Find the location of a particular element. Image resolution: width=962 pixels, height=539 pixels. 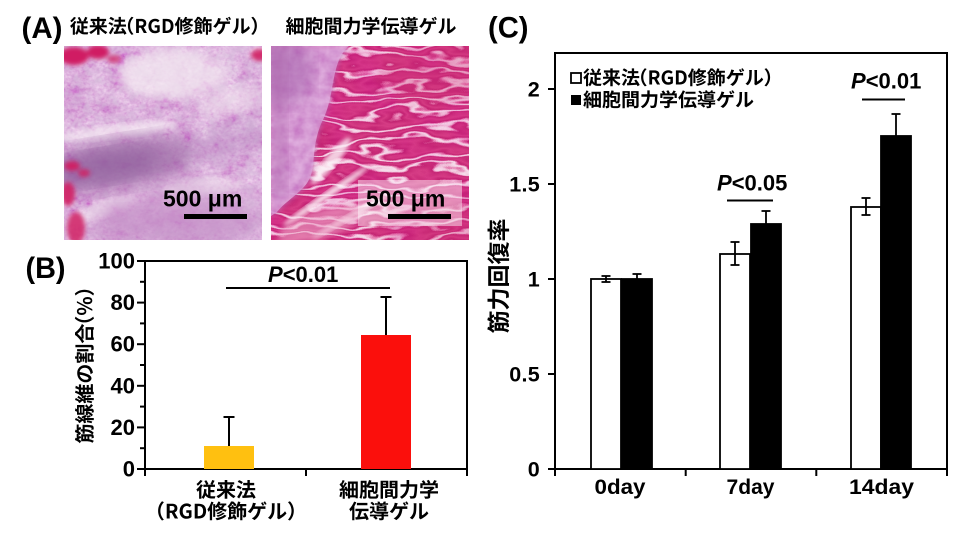

svg-text: 80 is located at coordinates (123, 302).